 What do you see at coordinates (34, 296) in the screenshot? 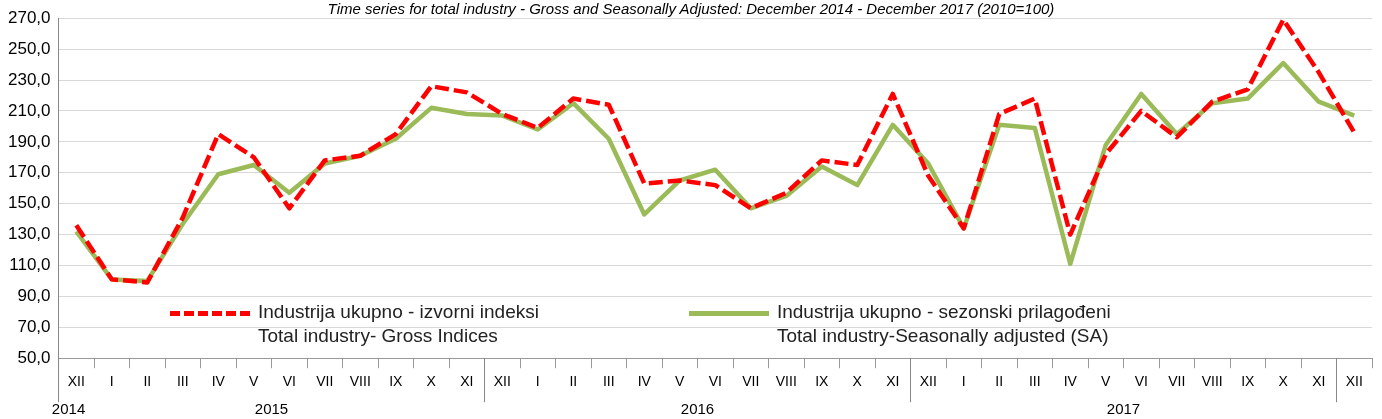
I see `y-tick-label: 90,0` at bounding box center [34, 296].